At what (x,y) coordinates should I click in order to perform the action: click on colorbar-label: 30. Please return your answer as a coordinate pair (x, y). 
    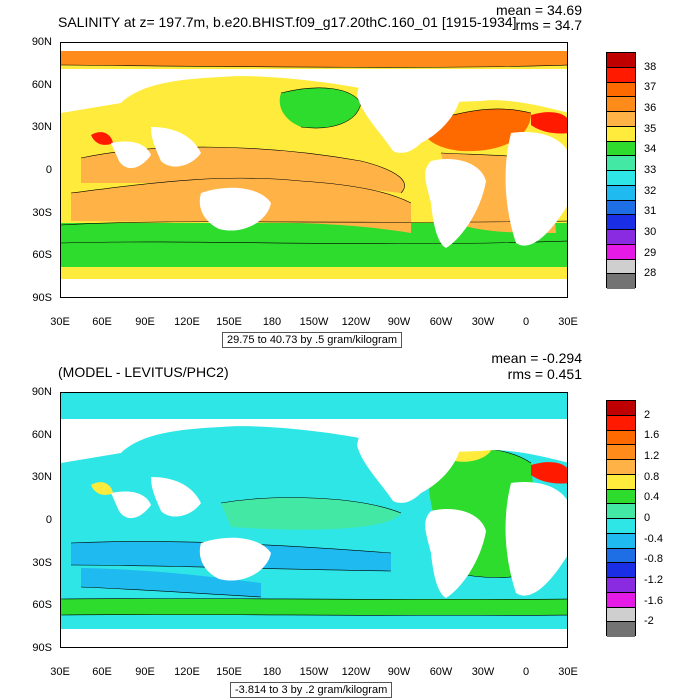
    Looking at the image, I should click on (650, 231).